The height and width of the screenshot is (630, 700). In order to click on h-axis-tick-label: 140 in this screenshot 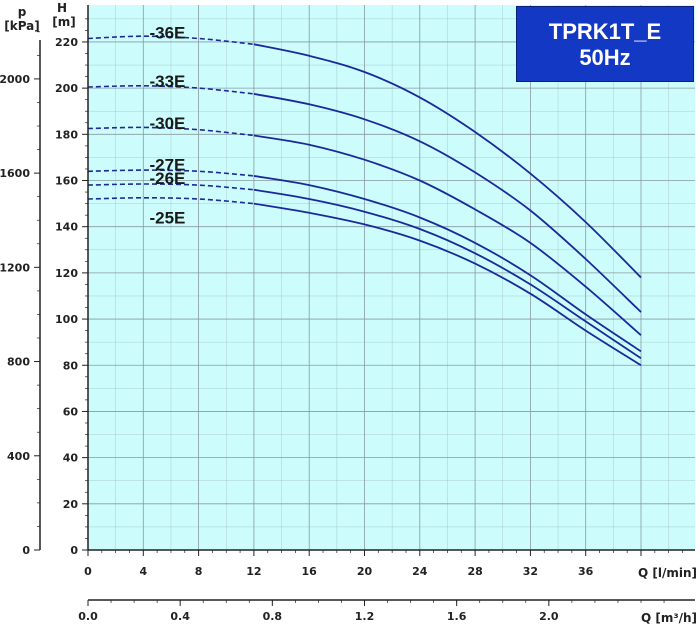, I will do `click(66, 227)`.